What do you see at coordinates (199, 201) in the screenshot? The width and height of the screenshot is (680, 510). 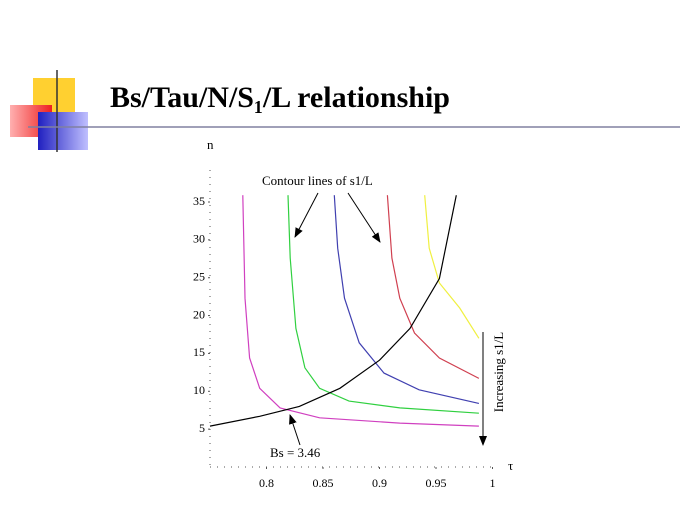 I see `y-tick-label: 35` at bounding box center [199, 201].